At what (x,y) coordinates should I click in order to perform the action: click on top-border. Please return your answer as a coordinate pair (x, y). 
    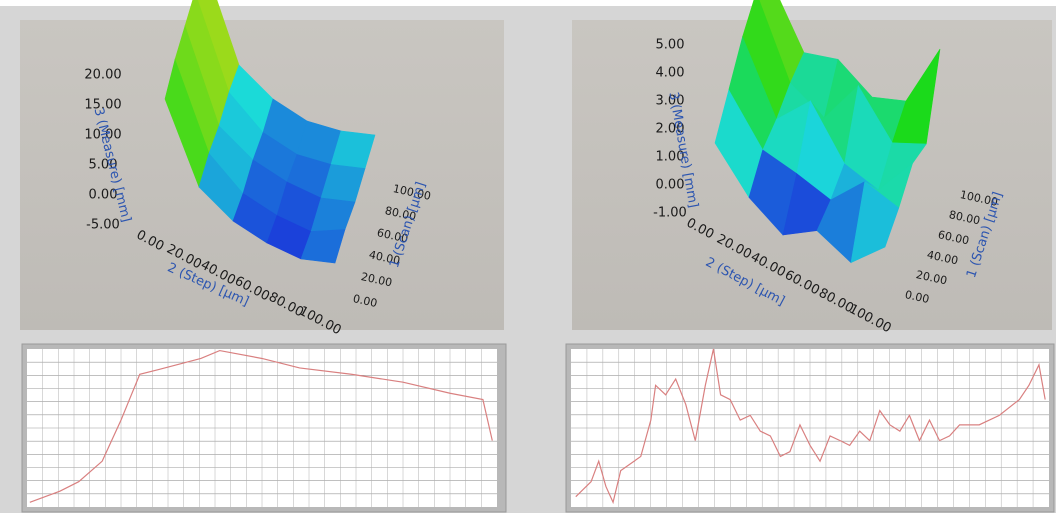
    Looking at the image, I should click on (528, 3).